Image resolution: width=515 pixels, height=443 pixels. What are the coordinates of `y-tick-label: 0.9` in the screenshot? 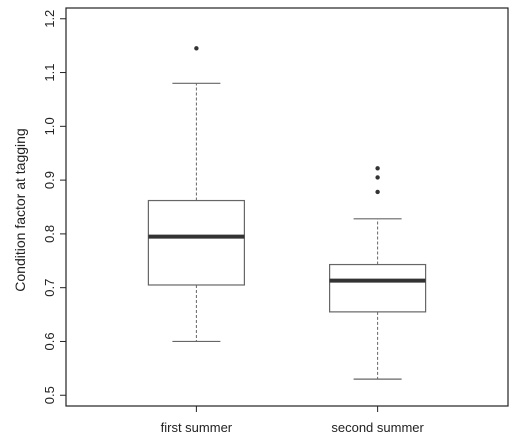 It's located at (49, 180).